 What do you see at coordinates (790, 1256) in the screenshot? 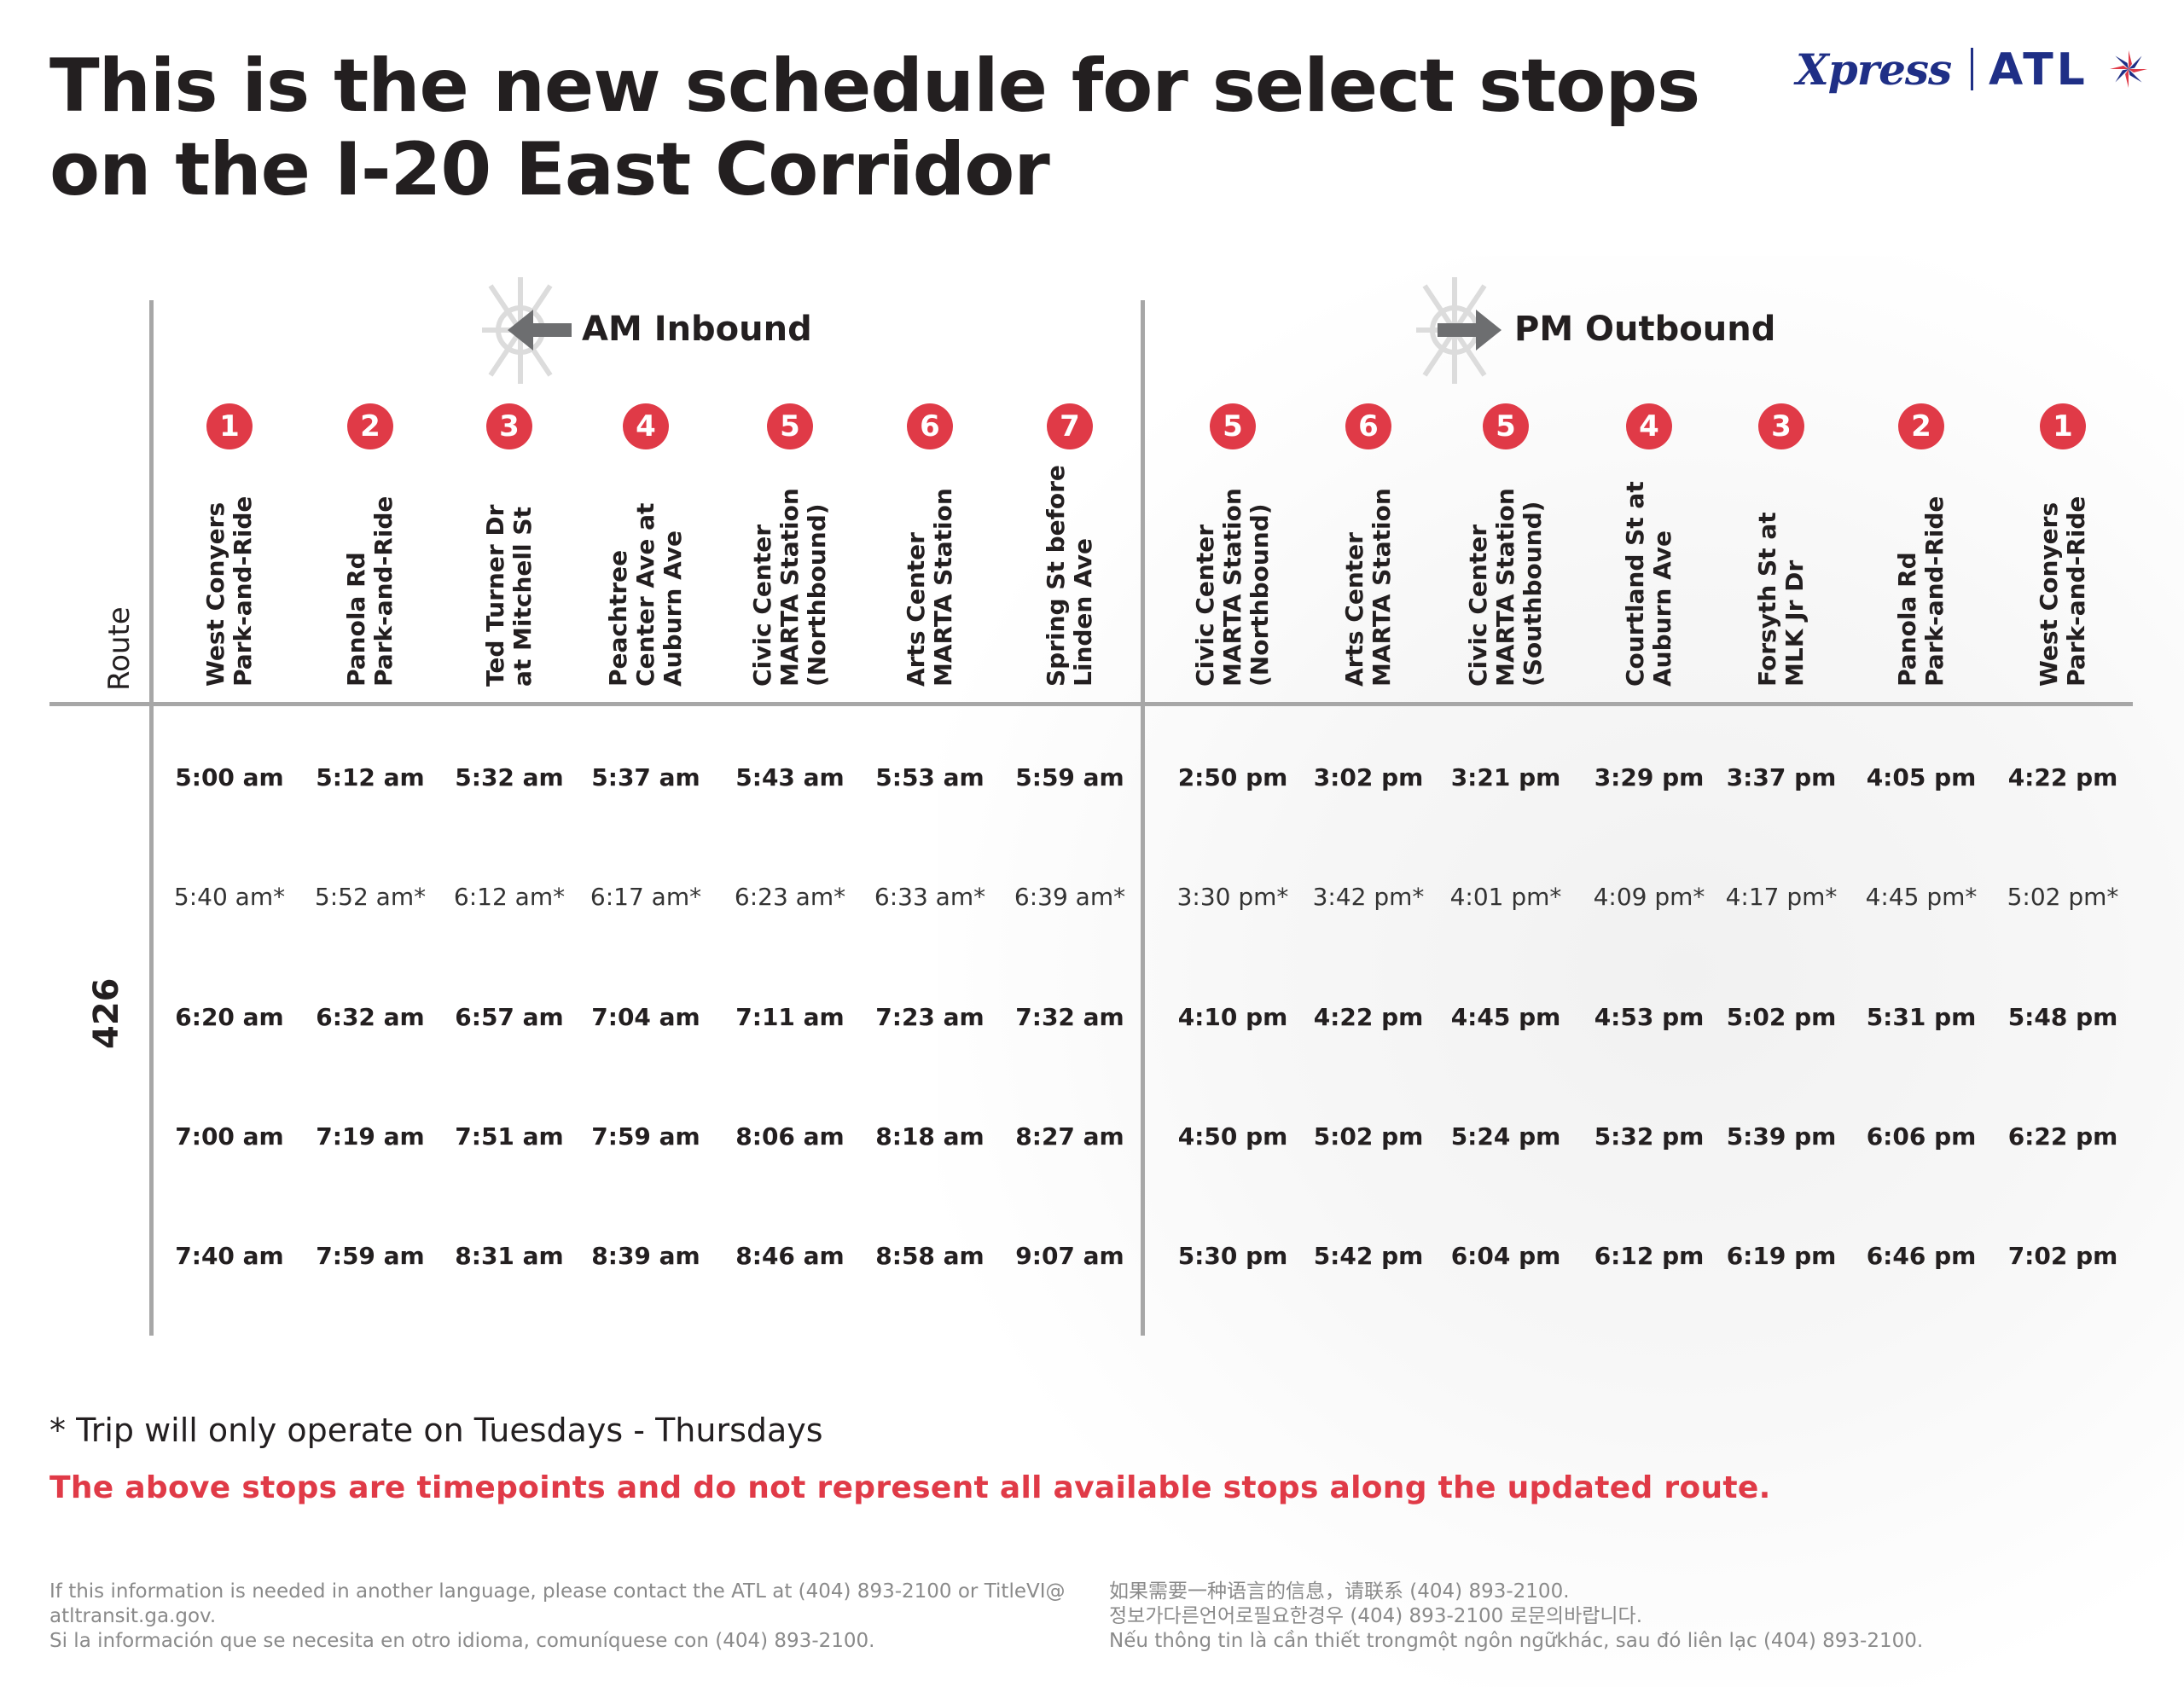
I see `am-time-cell: 8:46 am` at bounding box center [790, 1256].